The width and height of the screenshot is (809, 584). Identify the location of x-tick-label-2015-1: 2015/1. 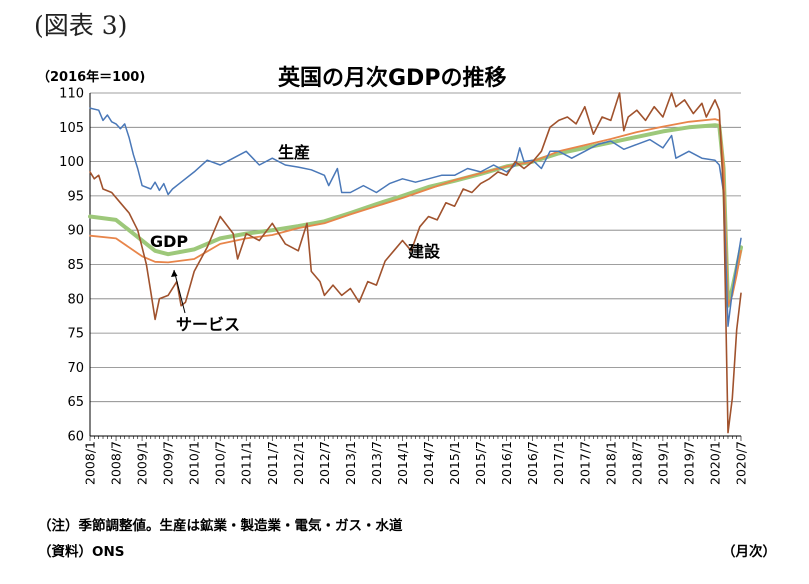
(454, 463).